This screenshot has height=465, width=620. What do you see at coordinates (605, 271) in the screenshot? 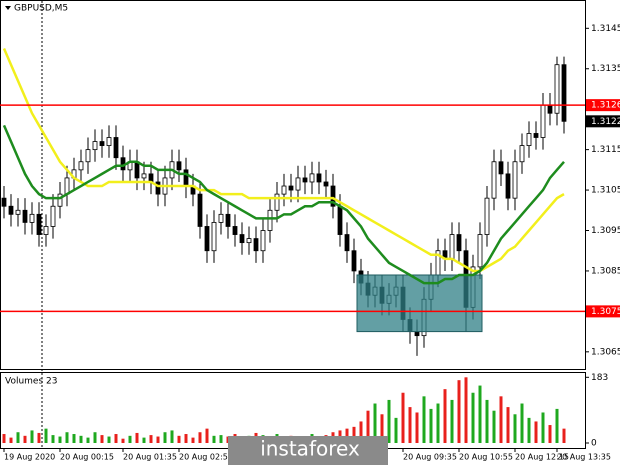
I see `y-tick-label: 1.3085` at bounding box center [605, 271].